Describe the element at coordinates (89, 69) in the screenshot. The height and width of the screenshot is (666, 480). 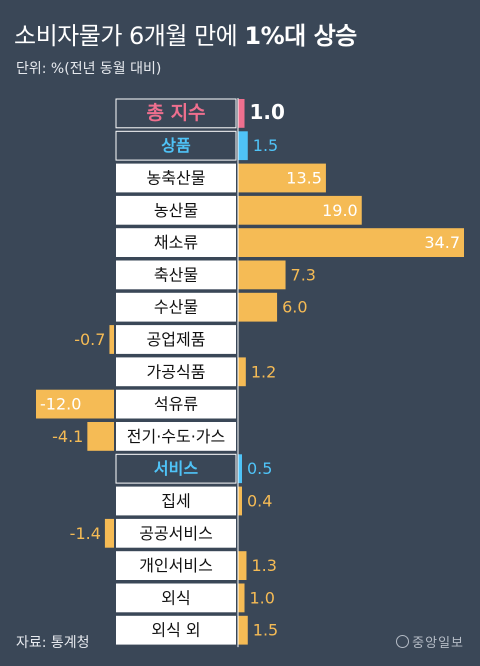
I see `unit-label: 단위: %(전년 동월 대비)` at that location.